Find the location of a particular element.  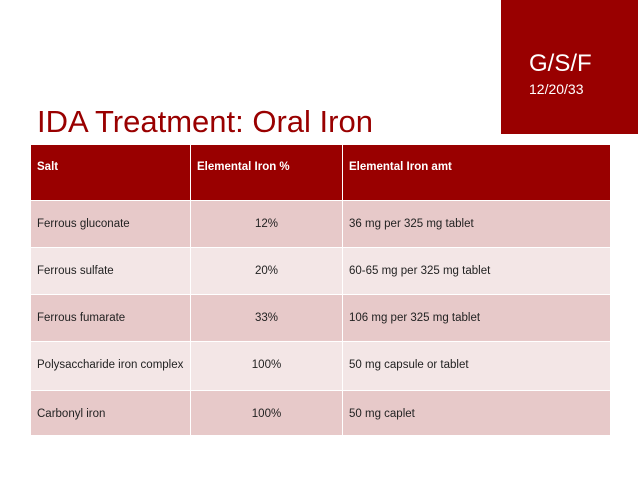

table-row: Carbonyl iron 100% 50 mg caplet is located at coordinates (320, 413).